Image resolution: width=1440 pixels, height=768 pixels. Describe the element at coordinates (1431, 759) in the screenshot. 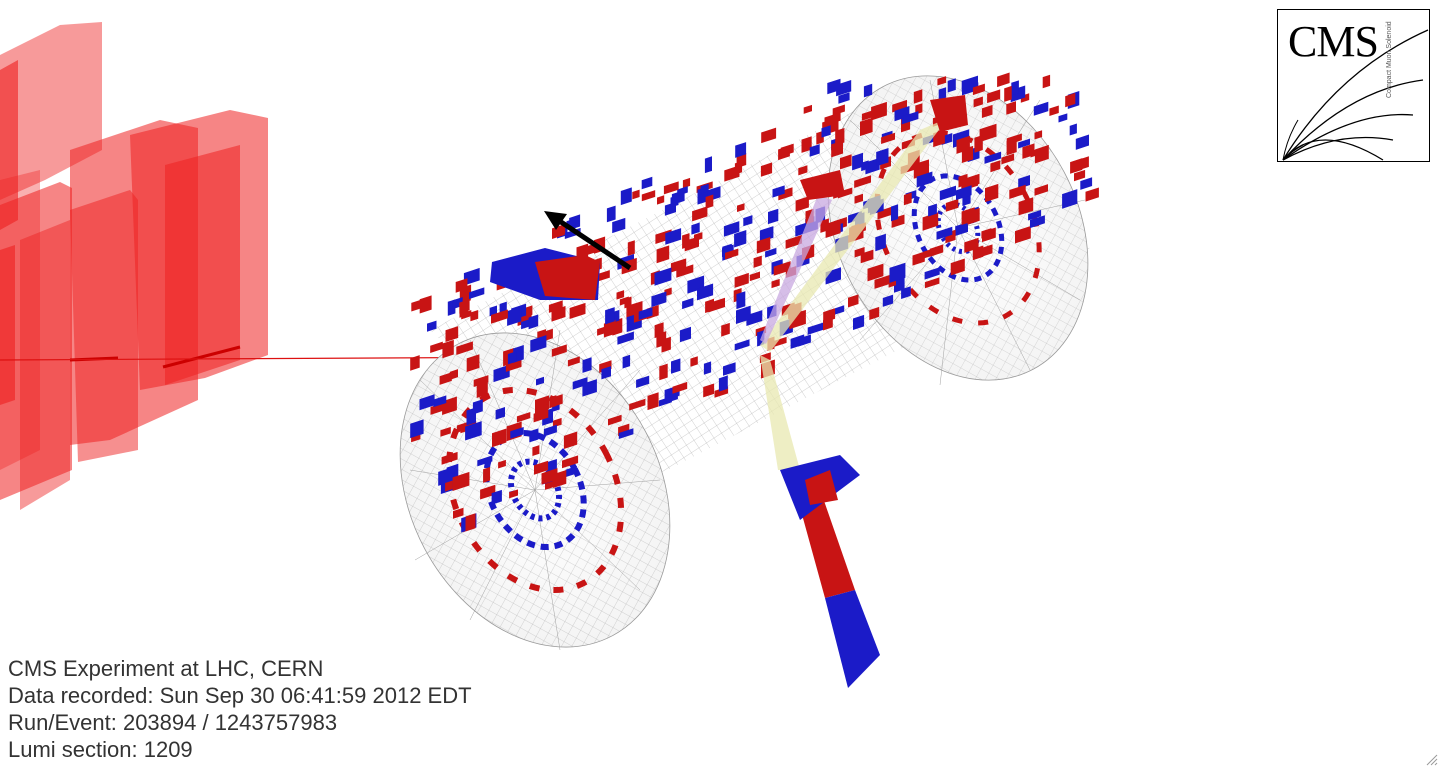

I see `resize-grip-icon` at that location.